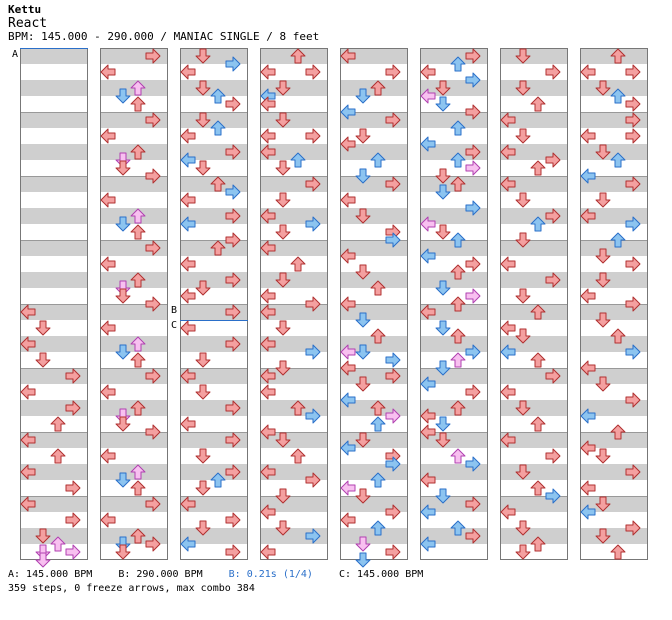 This screenshot has width=672, height=620. What do you see at coordinates (270, 574) in the screenshot?
I see `legend-stop-b: B: 0.21s (1/4)` at bounding box center [270, 574].